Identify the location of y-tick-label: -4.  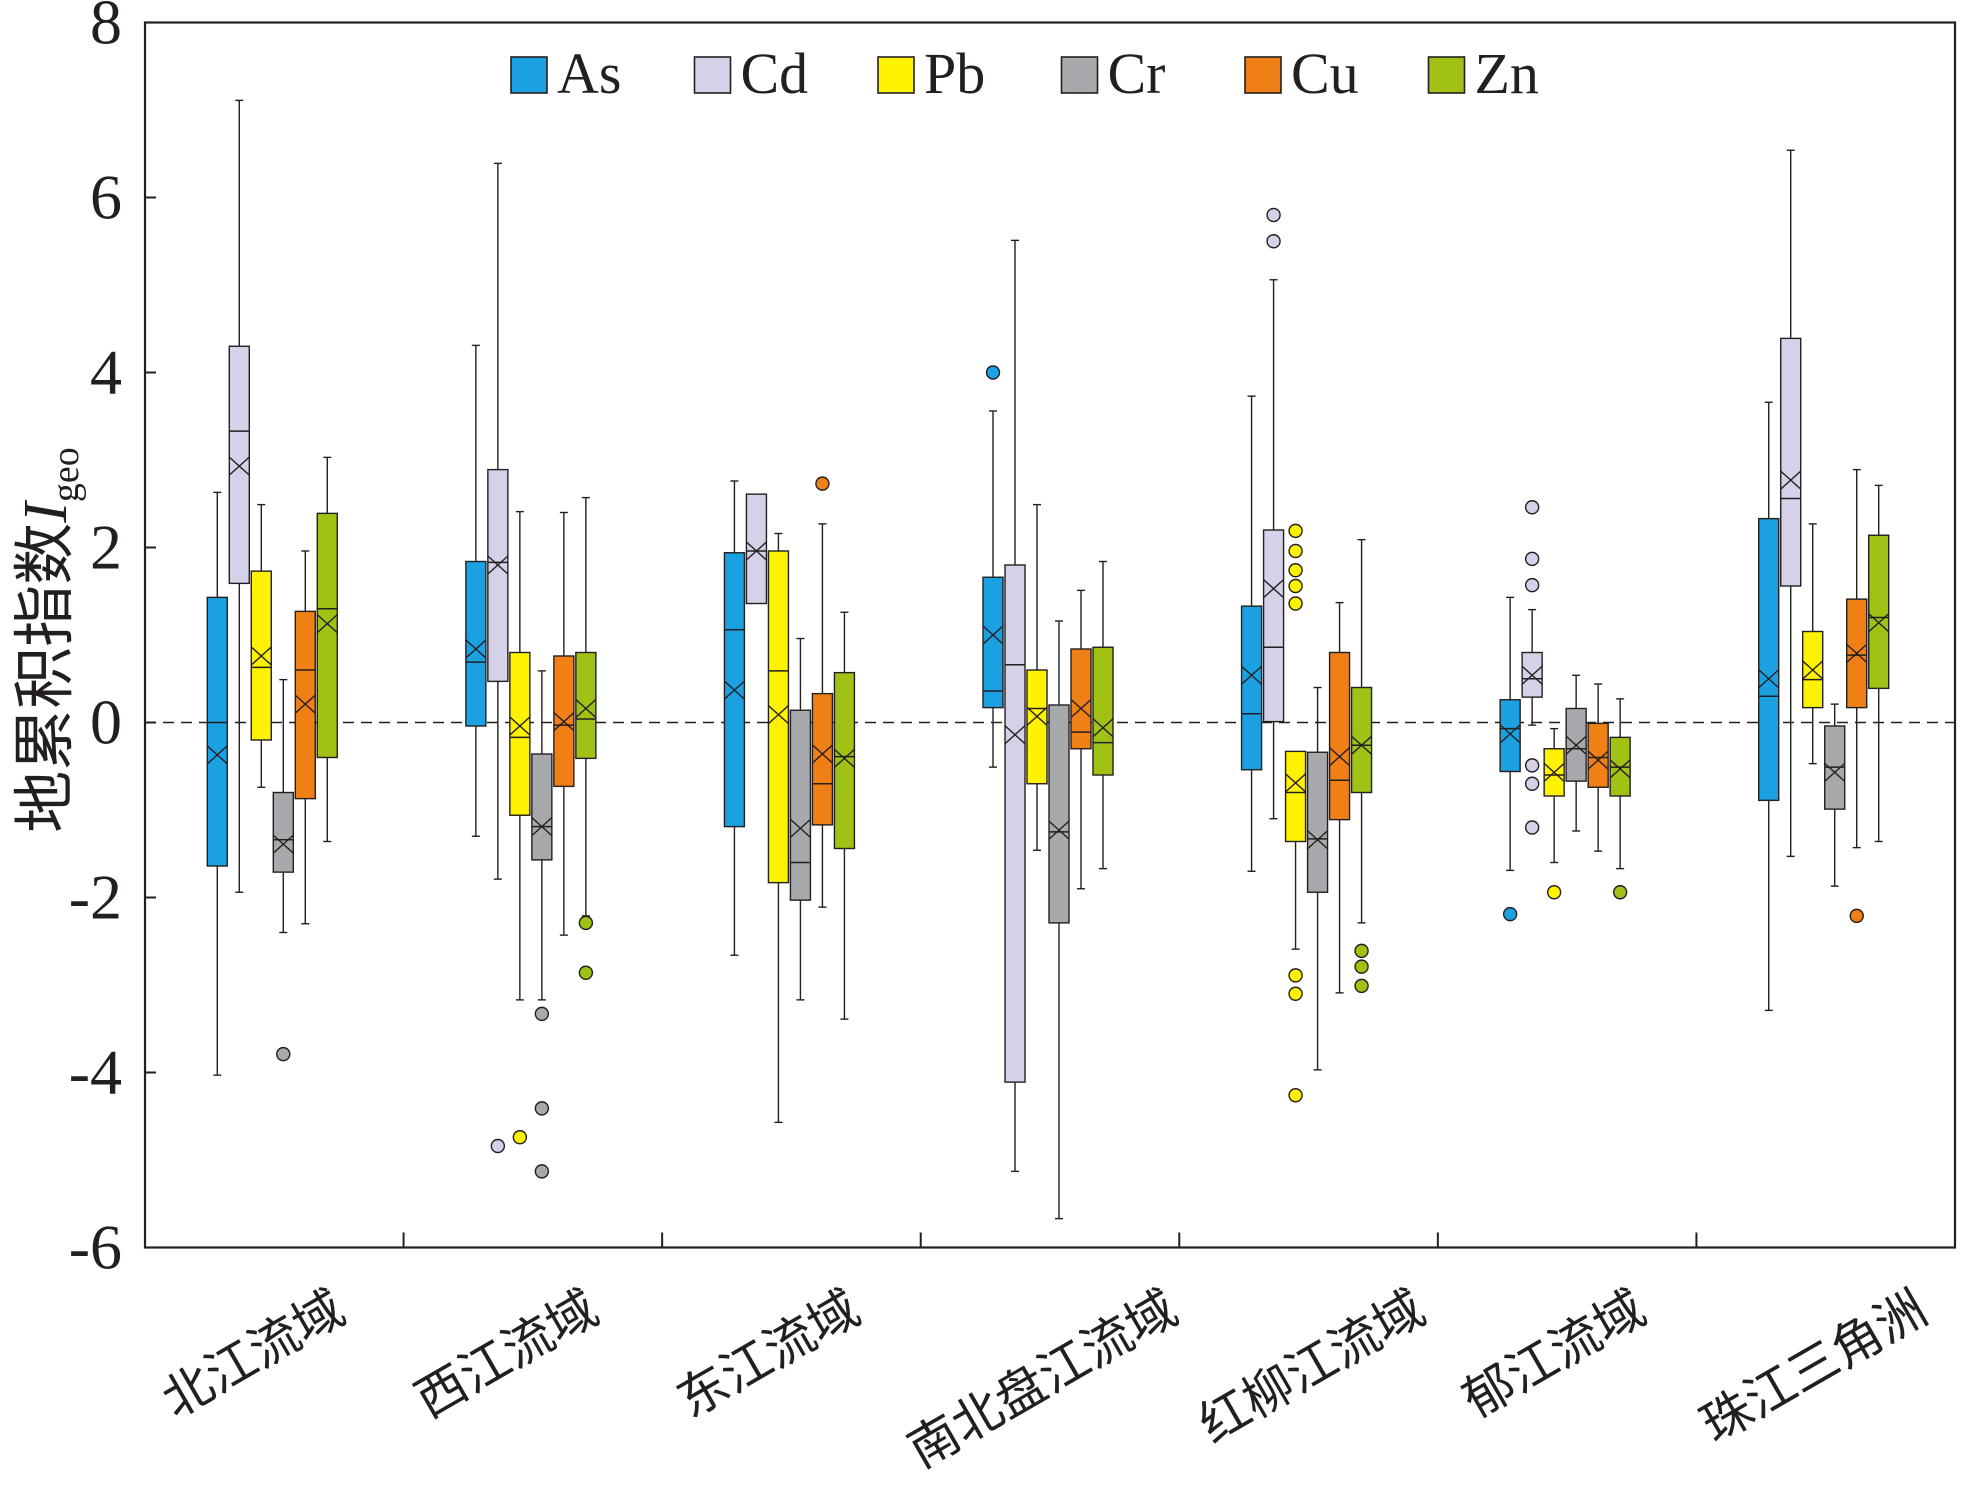
(95, 1072).